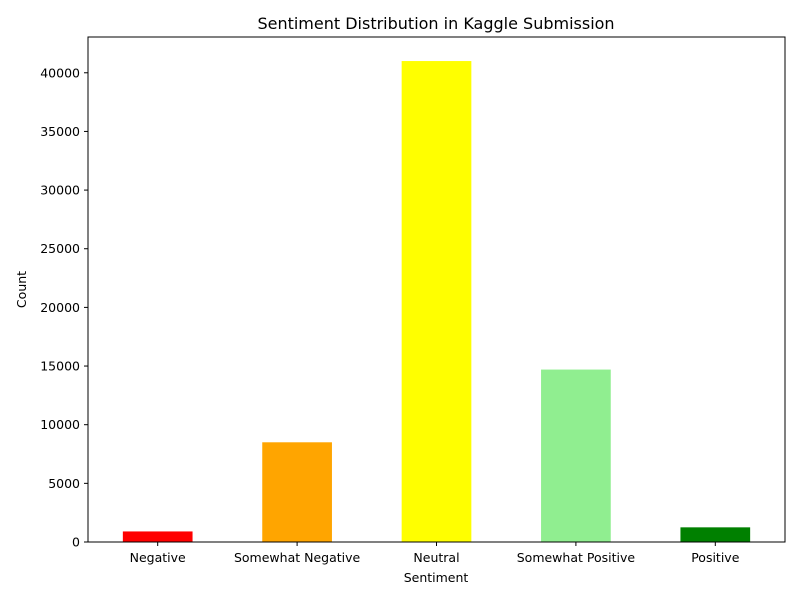 This screenshot has height=604, width=800. What do you see at coordinates (64, 483) in the screenshot?
I see `y-tick-label: 5000` at bounding box center [64, 483].